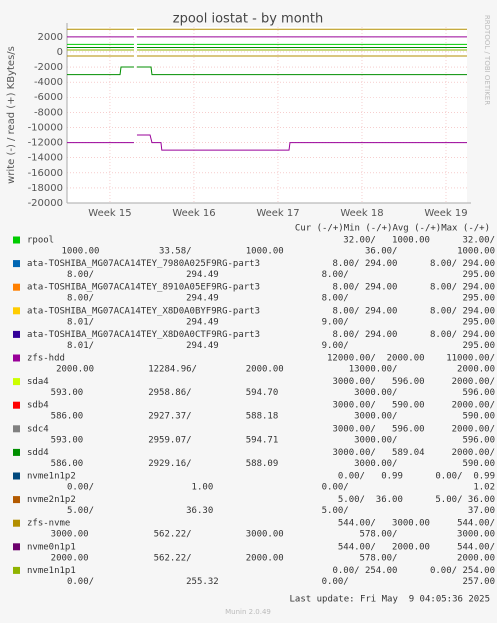  I want to click on side-label: RRDTOOL / TOBI OETIKER, so click(487, 60).